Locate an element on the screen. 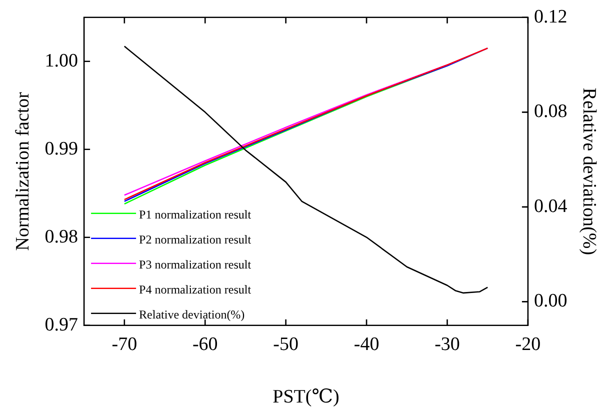  y-tick-label: 0.97 is located at coordinates (61, 325).